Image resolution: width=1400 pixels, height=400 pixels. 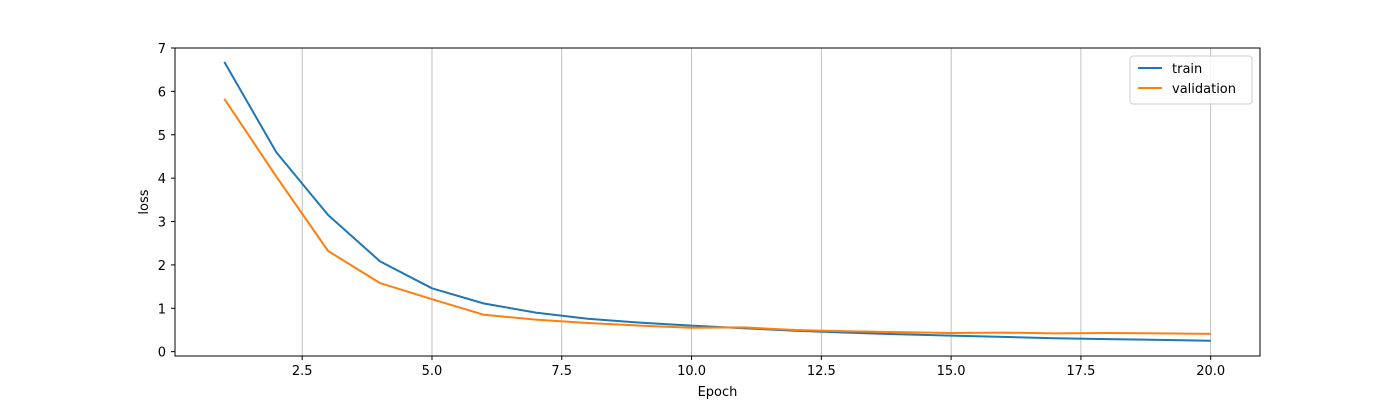 I want to click on y-tick-label: 4, so click(x=162, y=179).